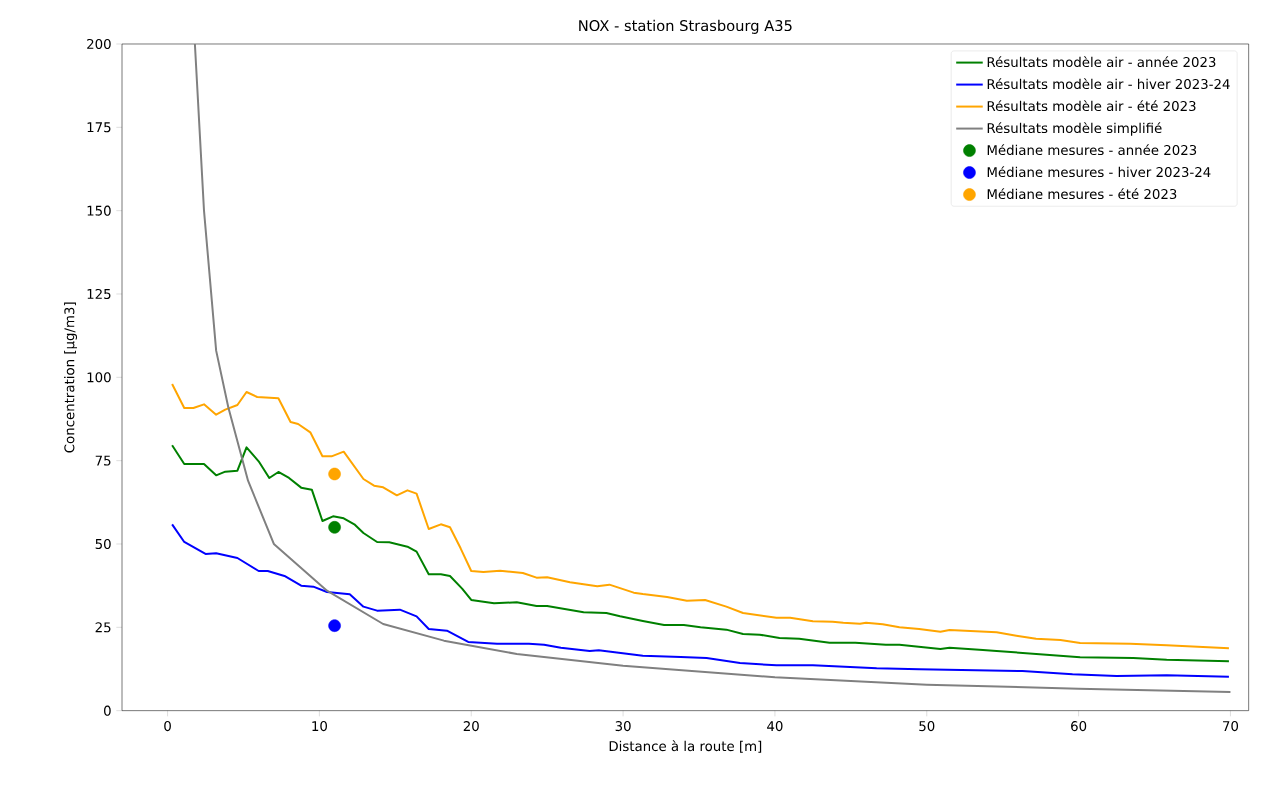  I want to click on legend-label: Résultats modèle simplifié, so click(1074, 129).